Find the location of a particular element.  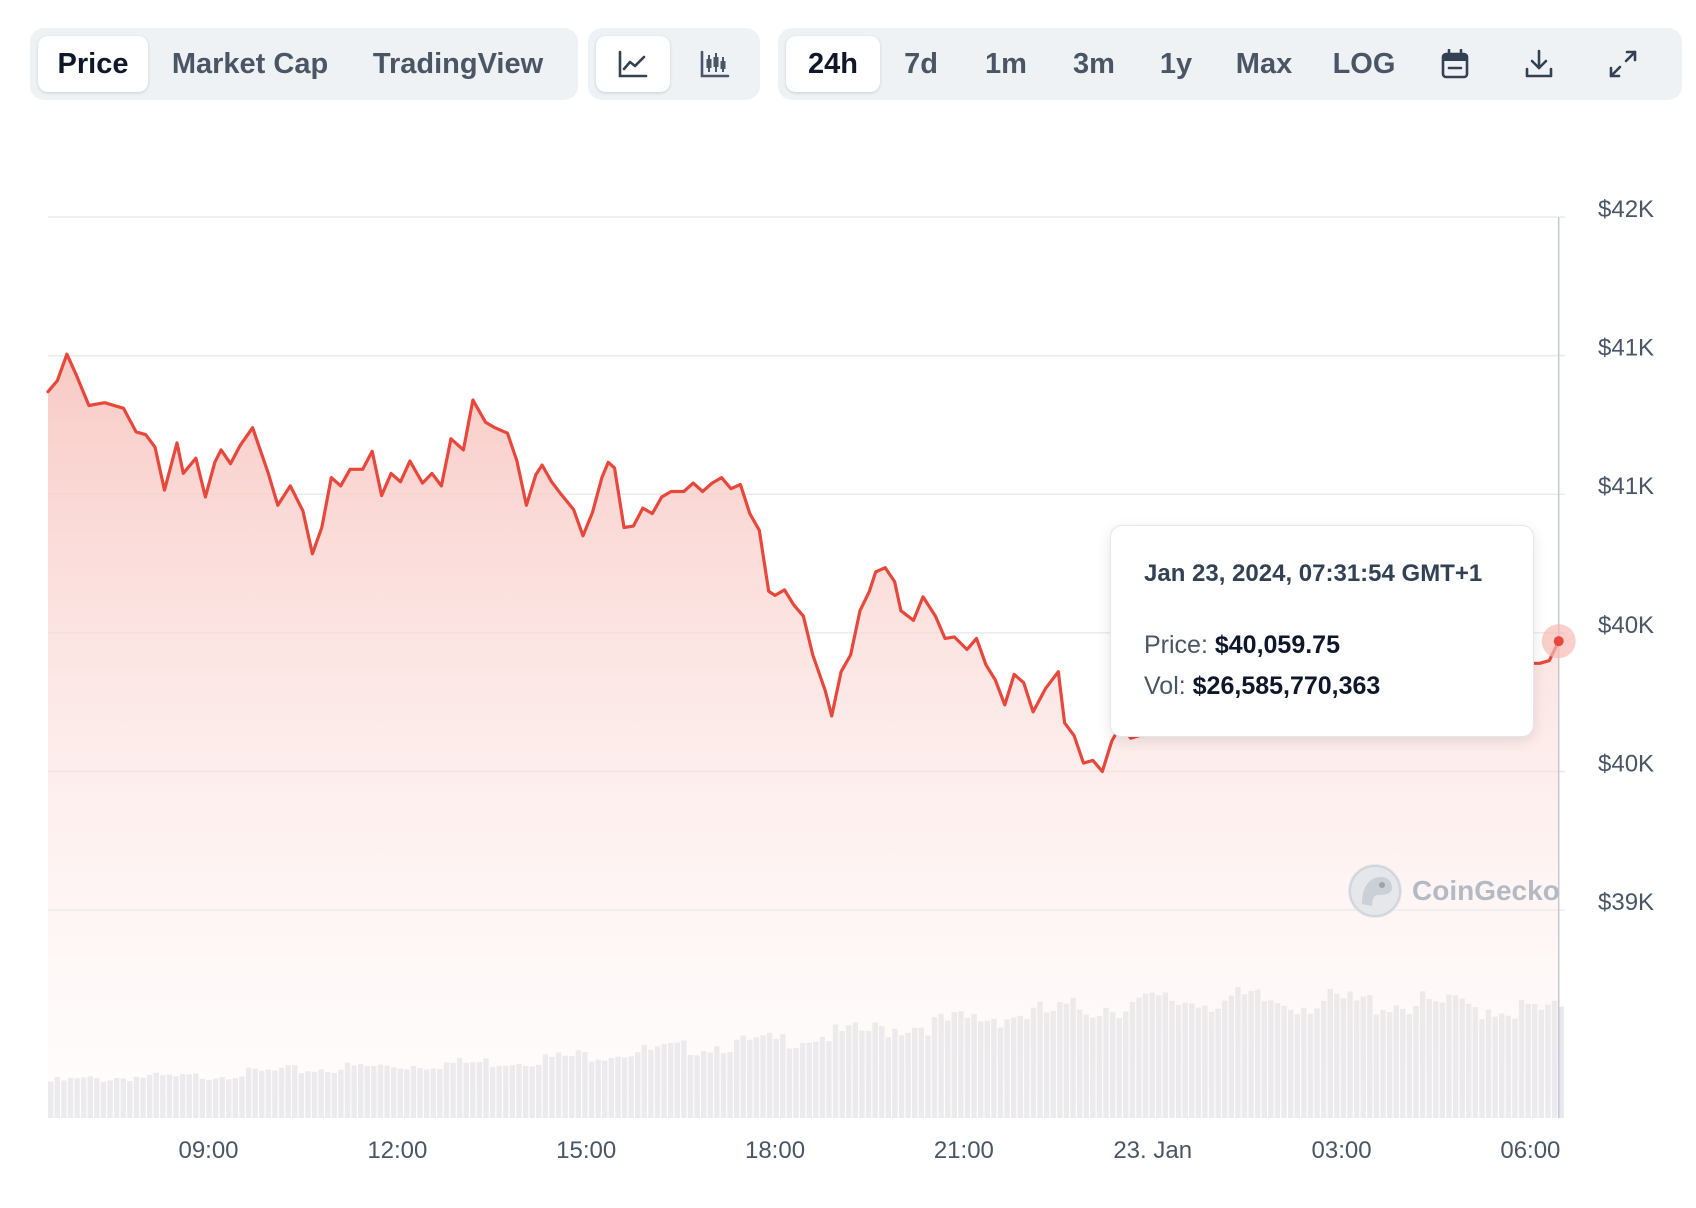

watermark-text: CoinGecko is located at coordinates (1486, 890).